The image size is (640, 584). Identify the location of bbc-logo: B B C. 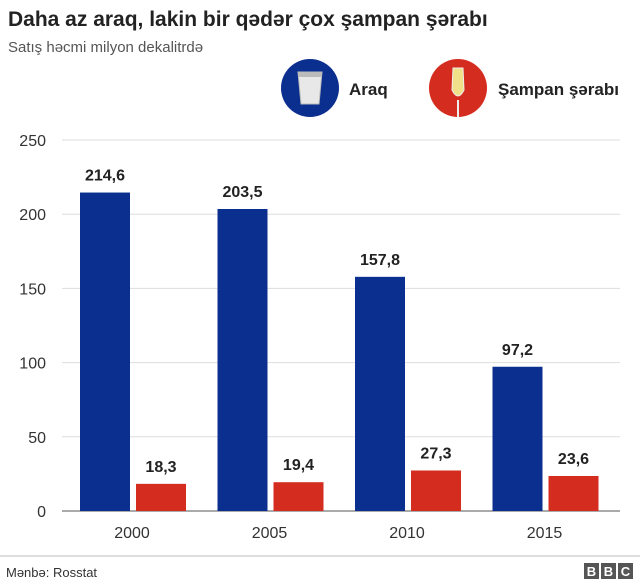
(608, 571).